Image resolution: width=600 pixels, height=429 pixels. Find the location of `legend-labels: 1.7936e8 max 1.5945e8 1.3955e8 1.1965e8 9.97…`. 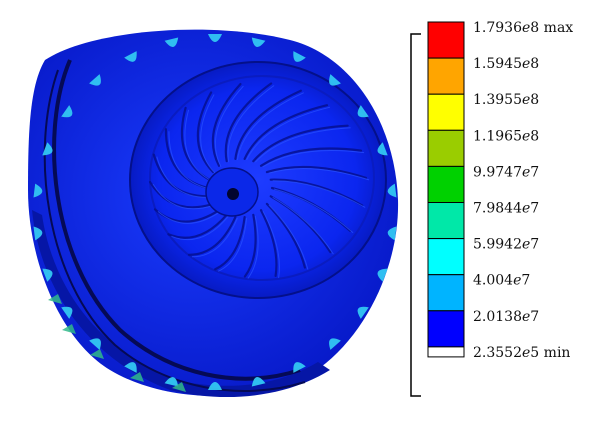

legend-labels: 1.7936e8 max 1.5945e8 1.3955e8 1.1965e8 9.97… is located at coordinates (523, 190).